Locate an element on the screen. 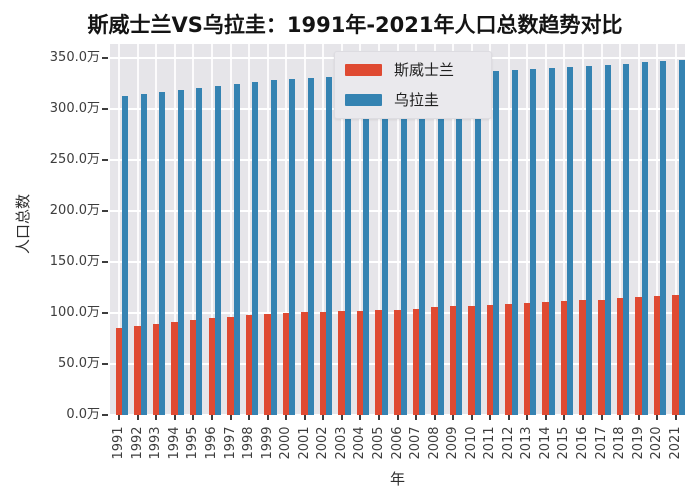 This screenshot has height=500, width=699. legend-item-swaziland: 斯威士兰 is located at coordinates (413, 69).